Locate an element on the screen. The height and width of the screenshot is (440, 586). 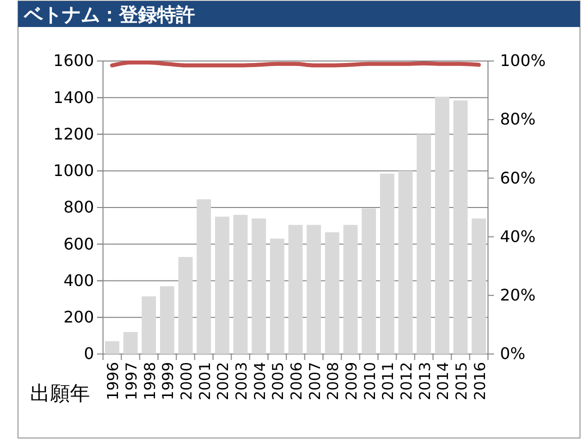
x-tick-label: 2005 is located at coordinates (278, 381).